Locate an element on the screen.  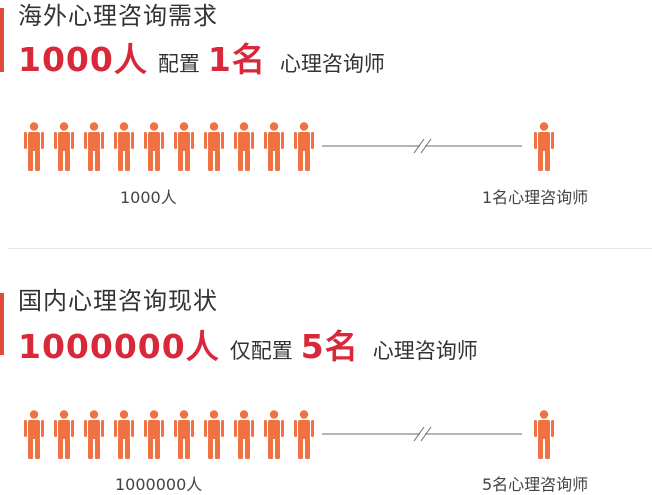
population-value: 1000人 is located at coordinates (83, 59).